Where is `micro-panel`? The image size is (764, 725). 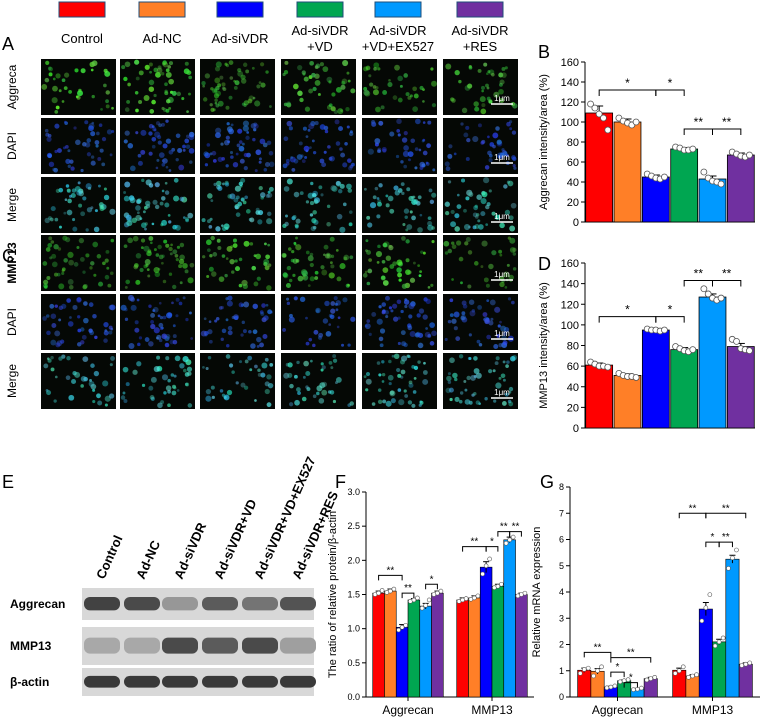
micro-panel is located at coordinates (237, 146).